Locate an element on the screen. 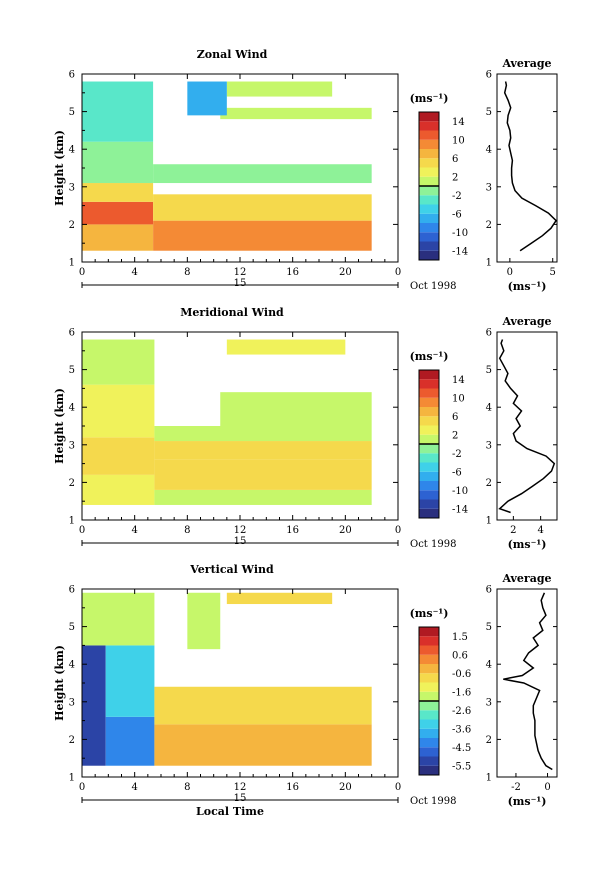  colorbar-tick-label: 6 is located at coordinates (455, 159).